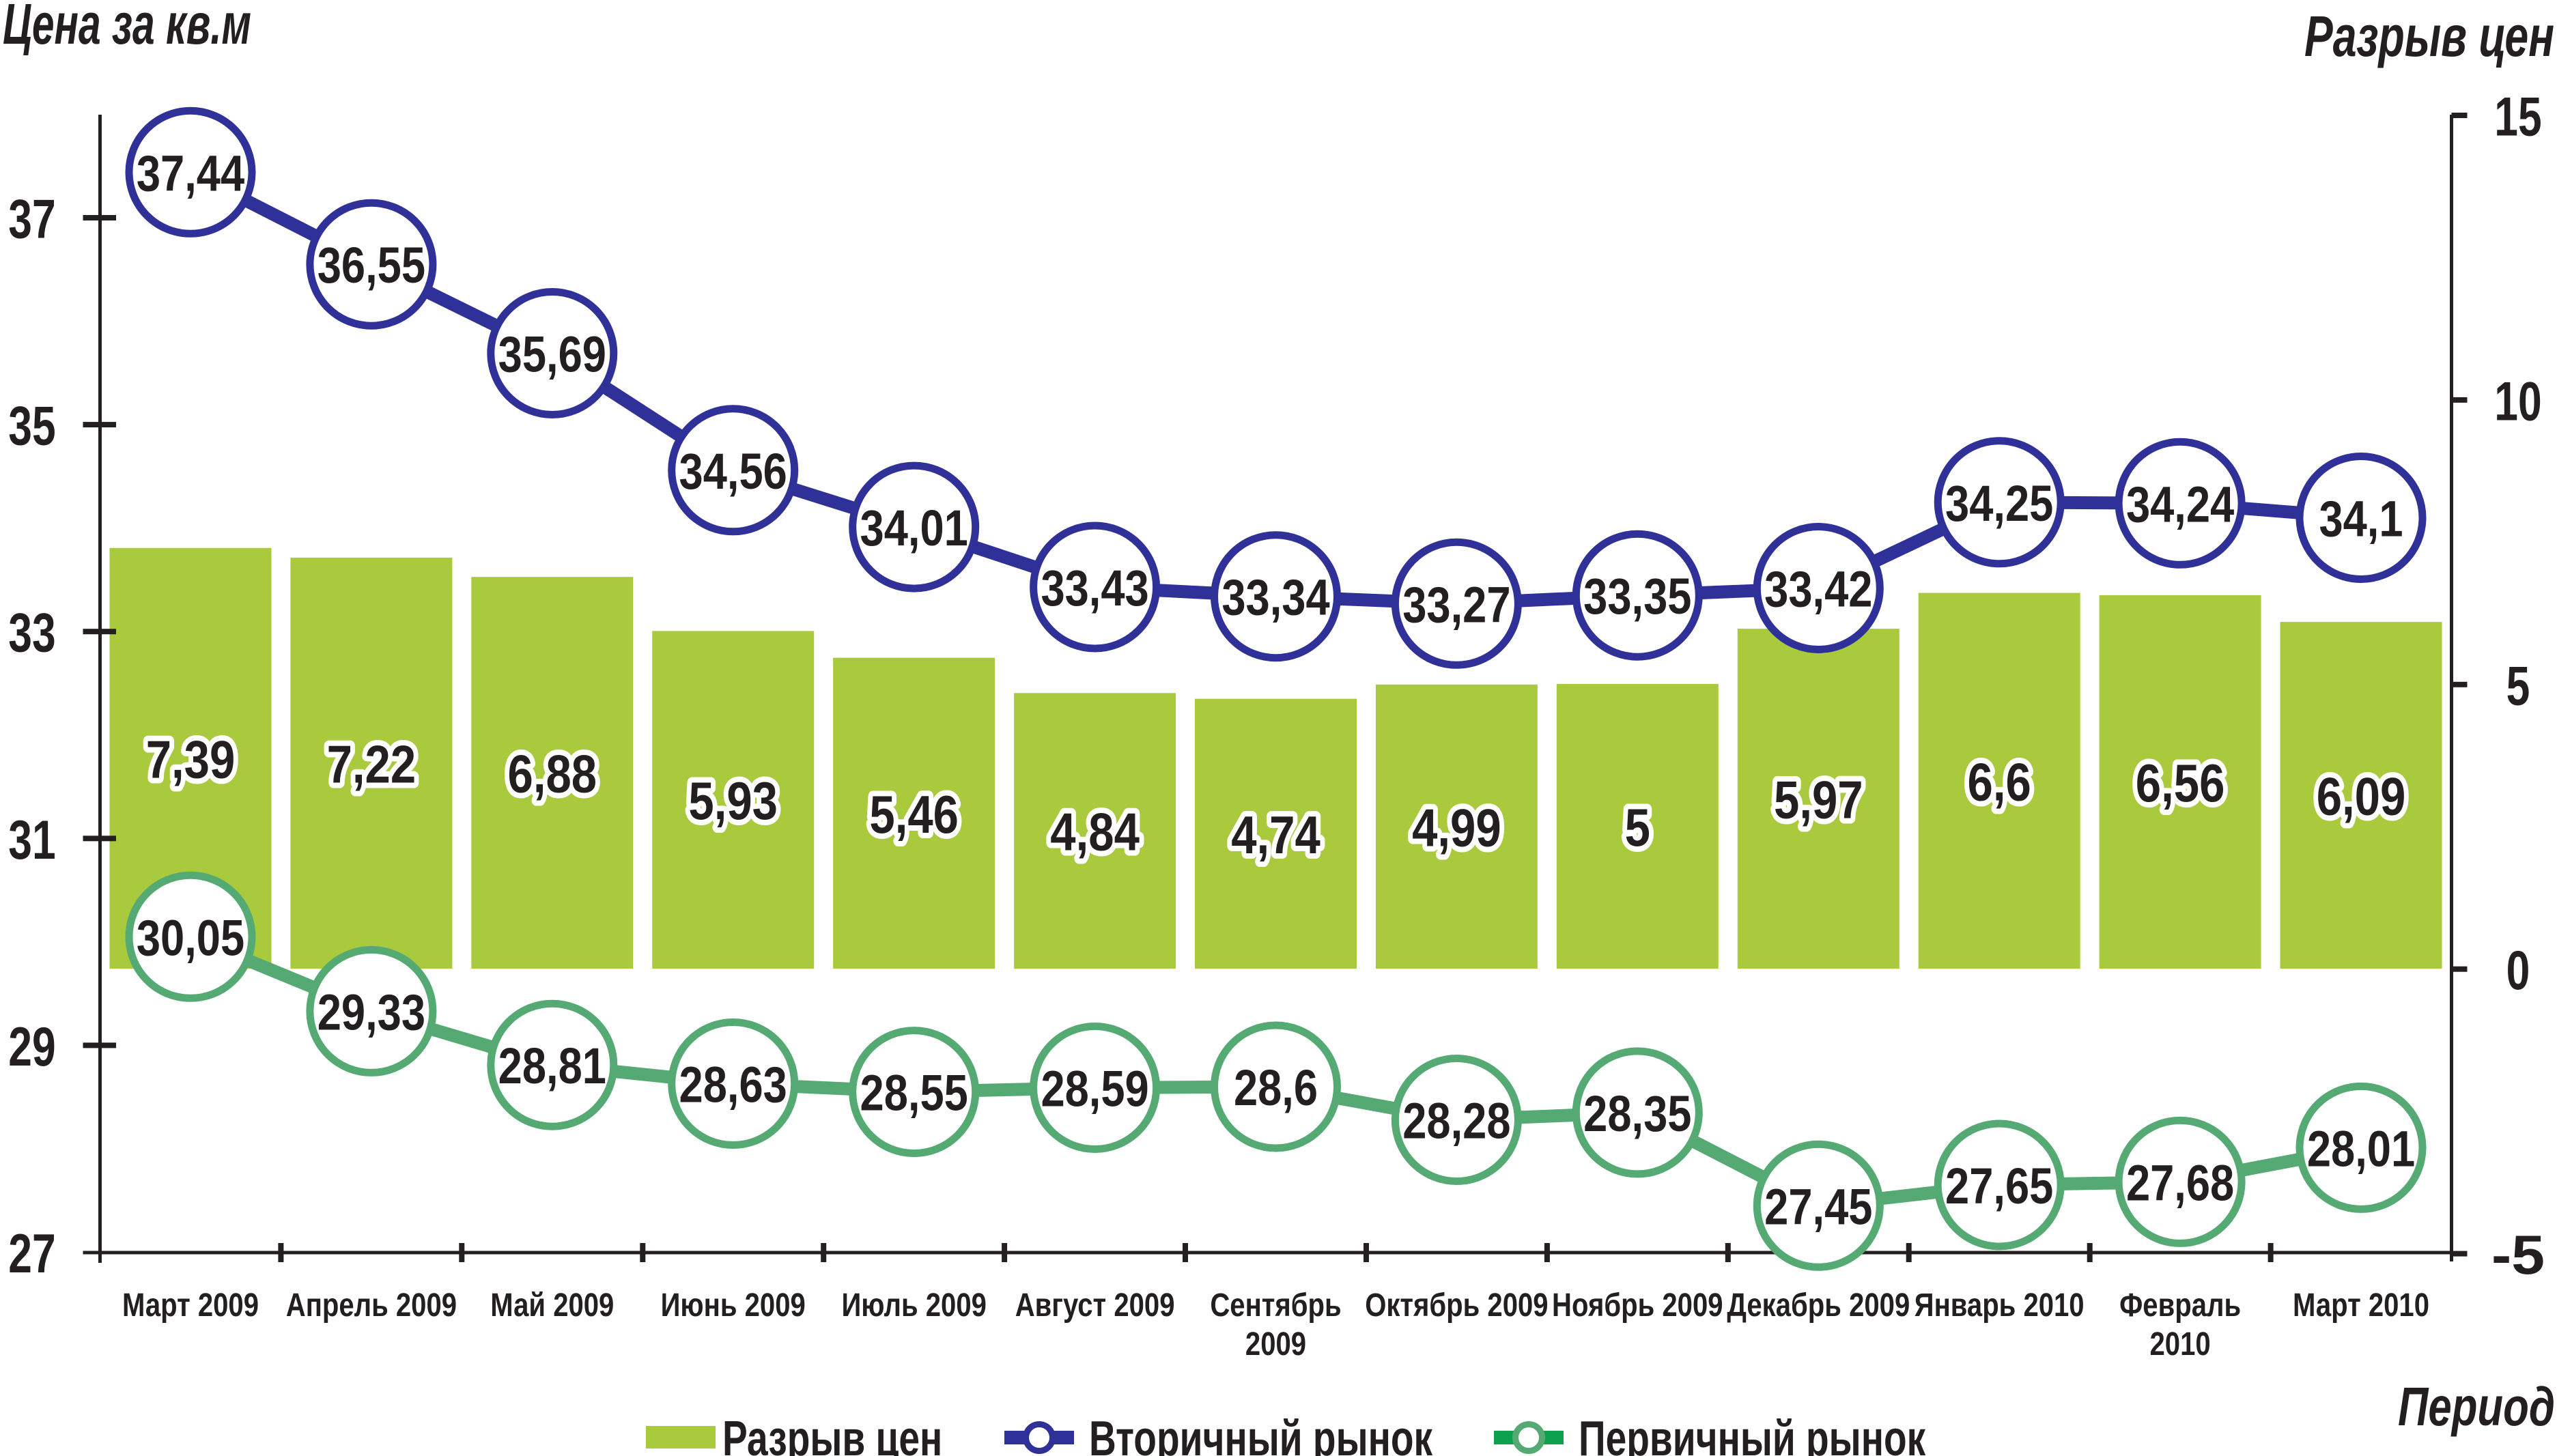  I want to click on svg-text: 28,55, so click(914, 1093).